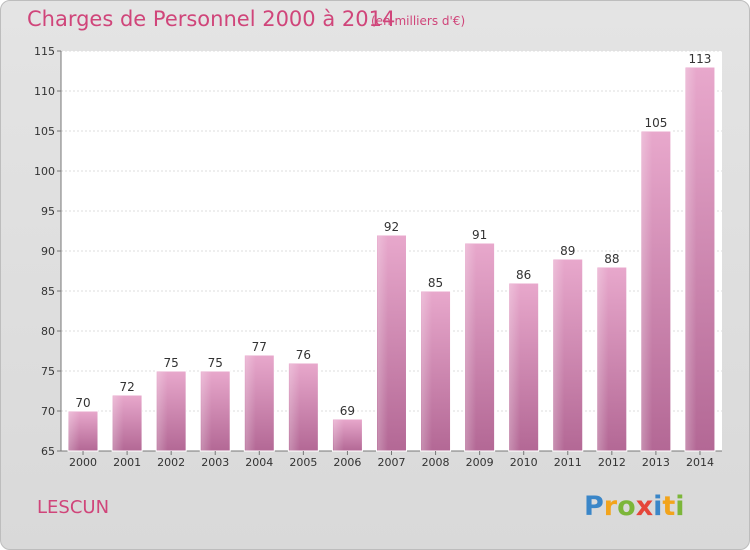  What do you see at coordinates (568, 462) in the screenshot?
I see `x-tick-label: 2011` at bounding box center [568, 462].